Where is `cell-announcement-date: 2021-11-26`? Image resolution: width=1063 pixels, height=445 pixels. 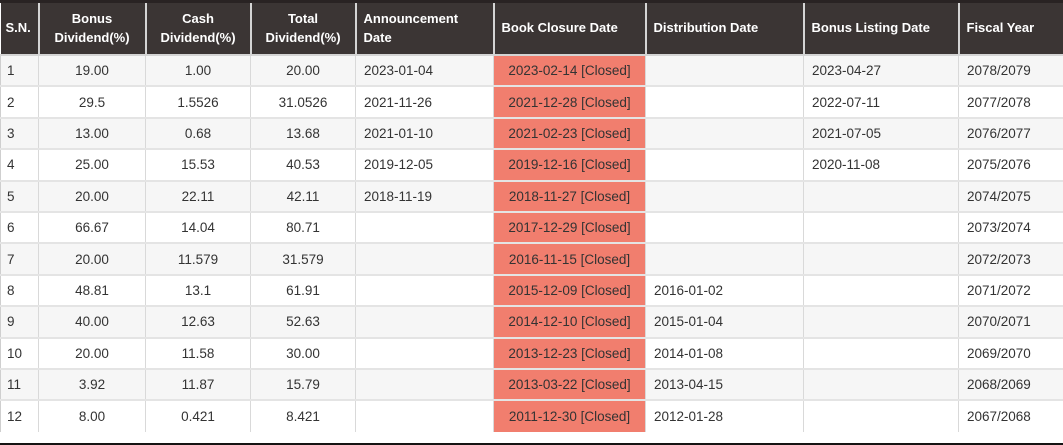
cell-announcement-date: 2021-11-26 is located at coordinates (424, 102).